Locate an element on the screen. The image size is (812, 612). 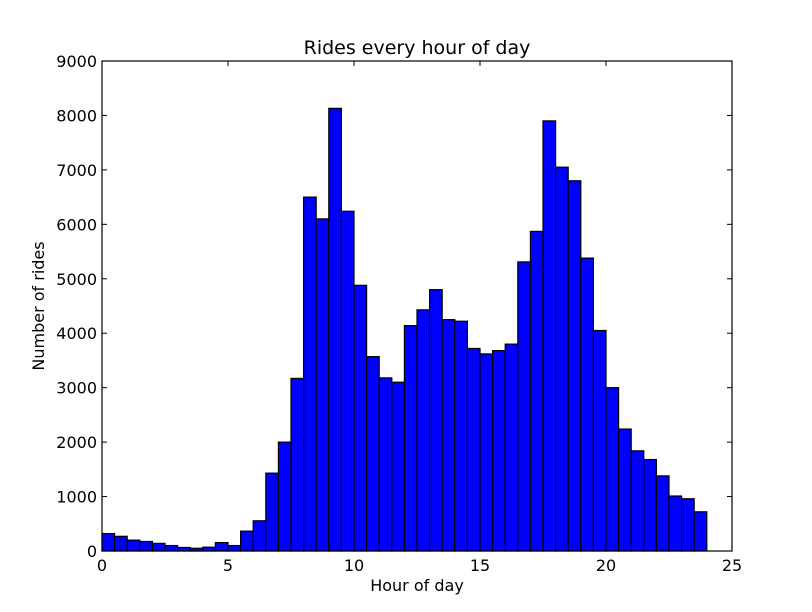
y-tick-label-7: 7000 is located at coordinates (76, 170).